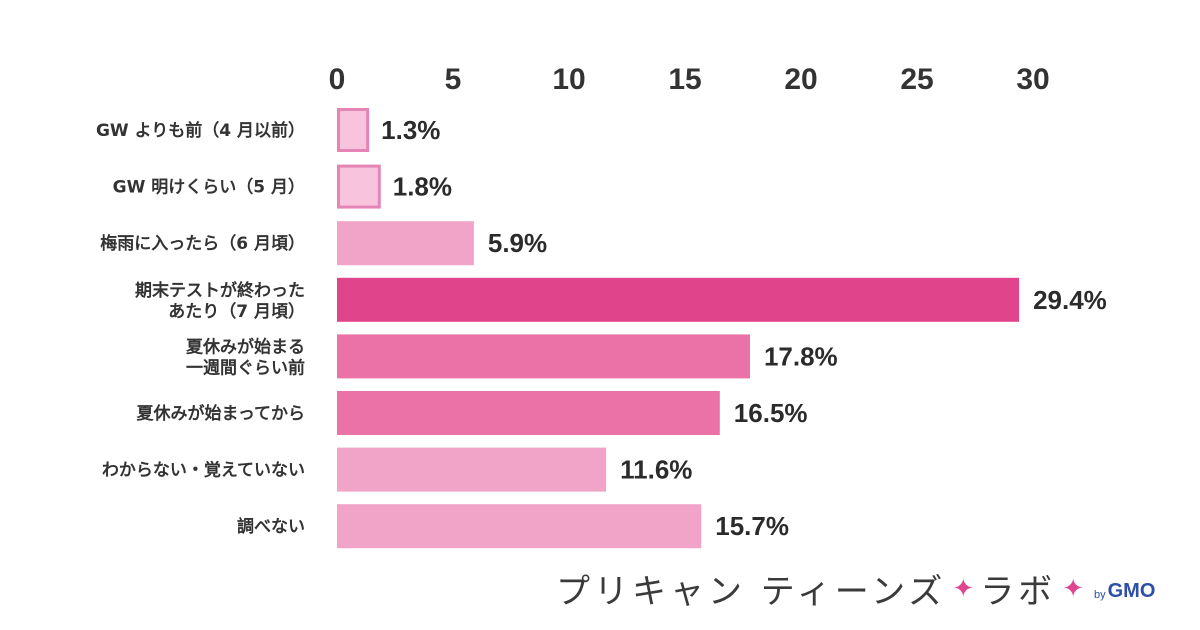 The image size is (1200, 630). I want to click on category-label-line: 夏休みが始まる, so click(245, 346).